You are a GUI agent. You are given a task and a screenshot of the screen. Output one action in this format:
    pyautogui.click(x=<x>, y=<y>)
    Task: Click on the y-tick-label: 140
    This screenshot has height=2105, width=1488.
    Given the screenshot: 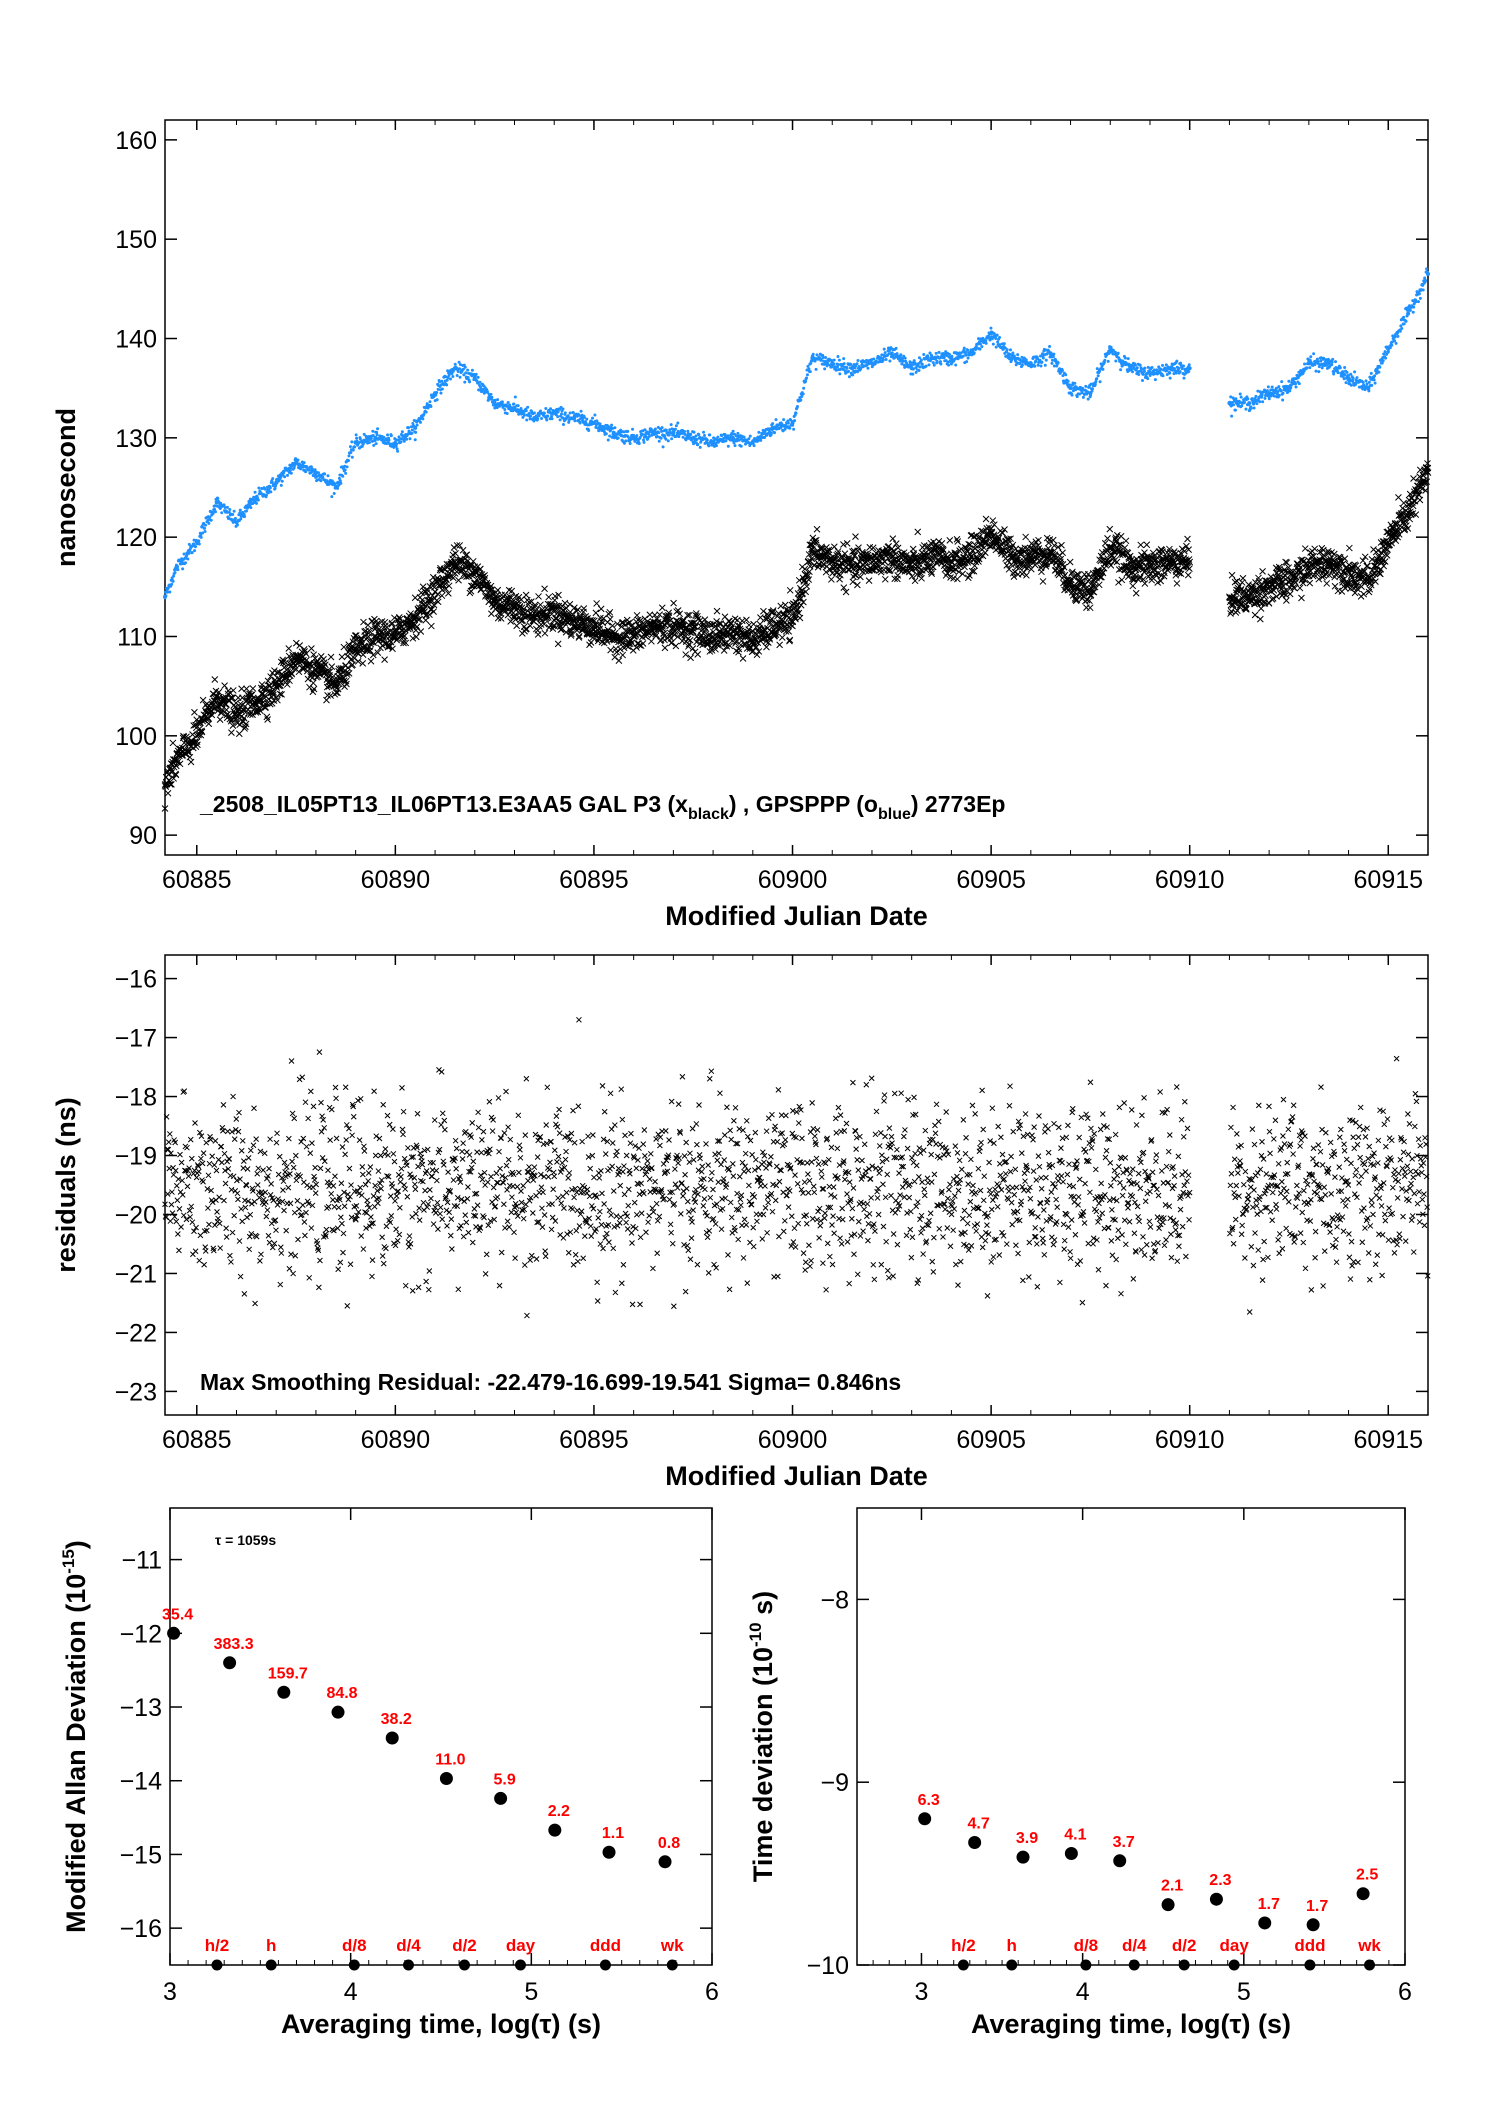 What is the action you would take?
    pyautogui.click(x=136, y=340)
    